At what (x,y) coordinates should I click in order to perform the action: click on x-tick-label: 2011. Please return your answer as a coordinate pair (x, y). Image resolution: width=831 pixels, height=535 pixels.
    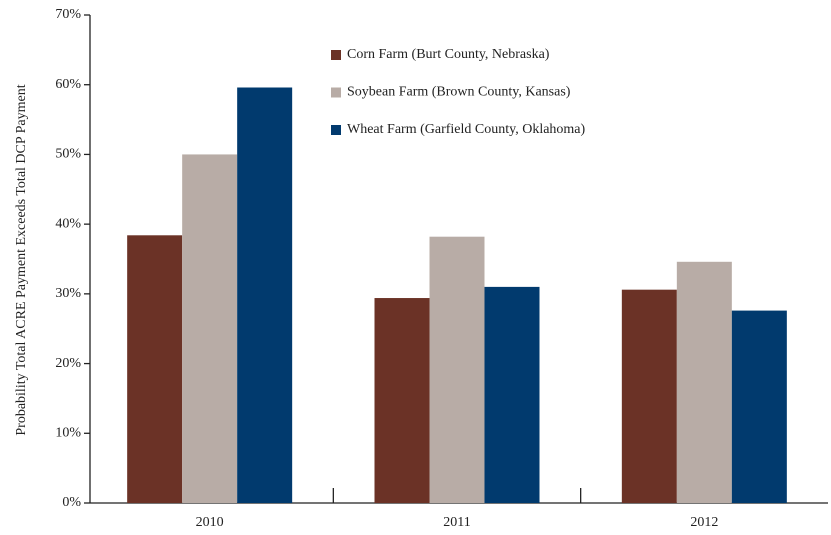
    Looking at the image, I should click on (456, 522).